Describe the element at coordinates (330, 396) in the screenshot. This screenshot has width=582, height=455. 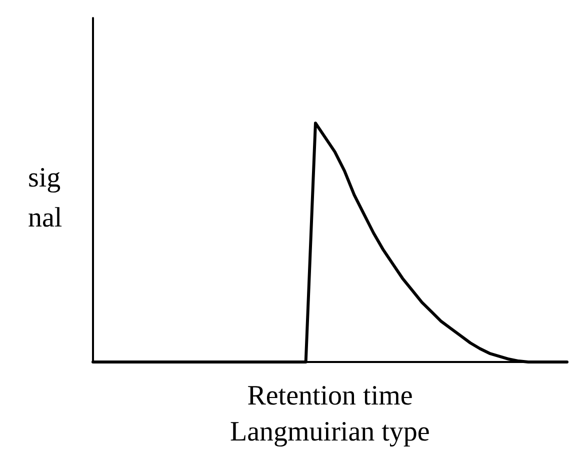
I see `x-axis-title: Retention time` at that location.